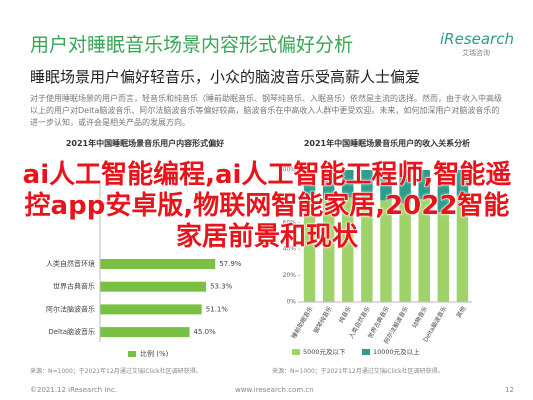  What do you see at coordinates (74, 390) in the screenshot?
I see `copyright: ©2021.12 iResearch Inc.` at bounding box center [74, 390].